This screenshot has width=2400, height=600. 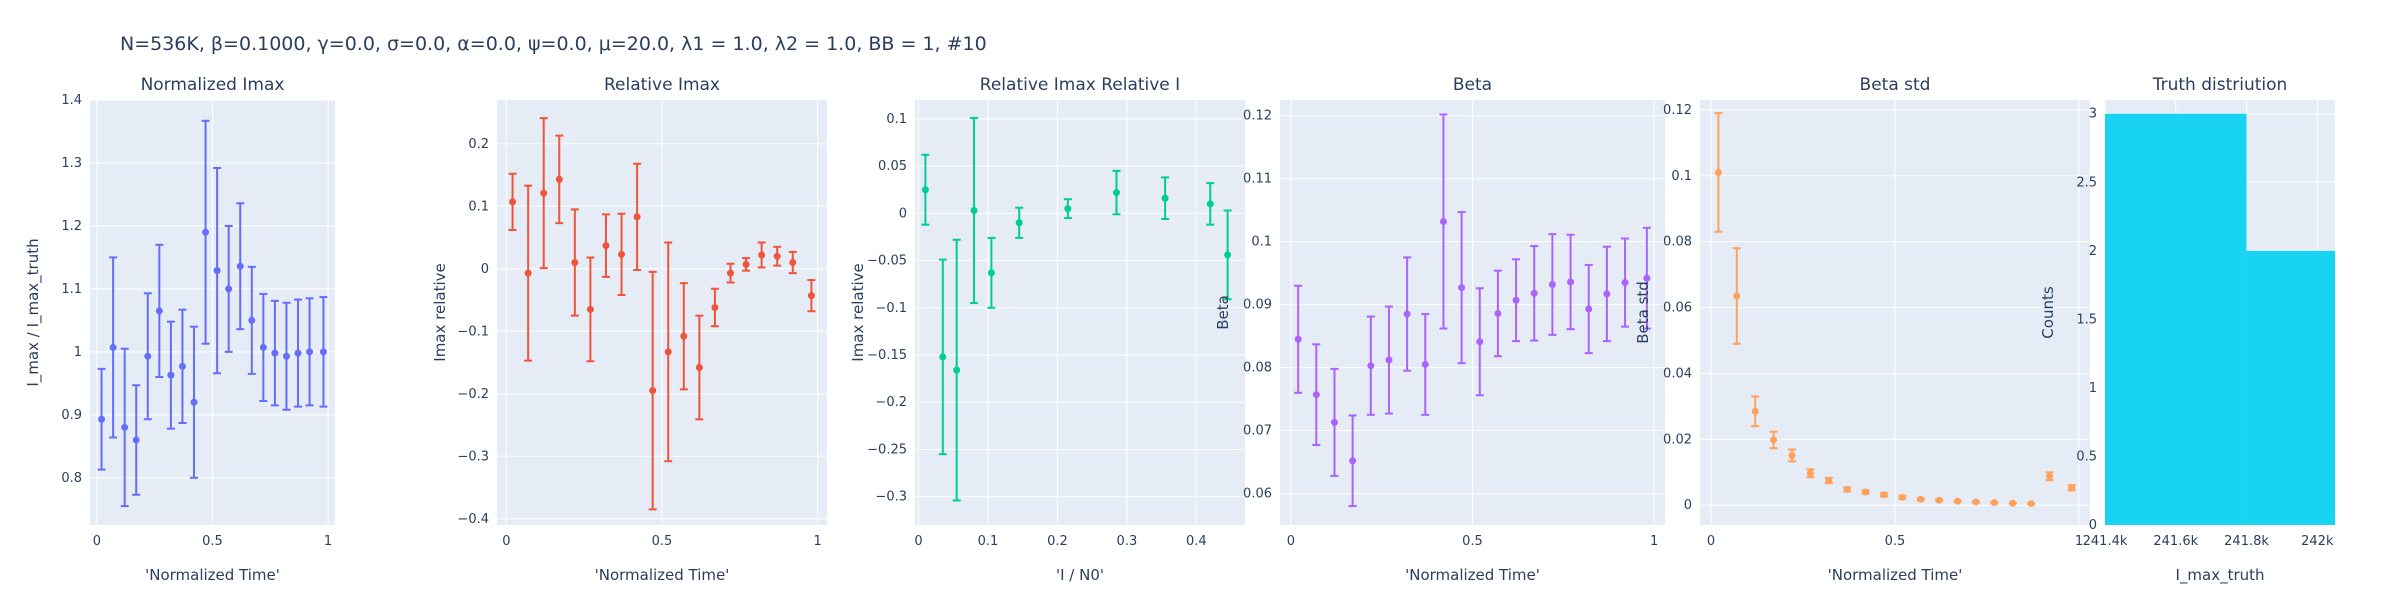 What do you see at coordinates (1257, 305) in the screenshot?
I see `y-tick-label: 0.09` at bounding box center [1257, 305].